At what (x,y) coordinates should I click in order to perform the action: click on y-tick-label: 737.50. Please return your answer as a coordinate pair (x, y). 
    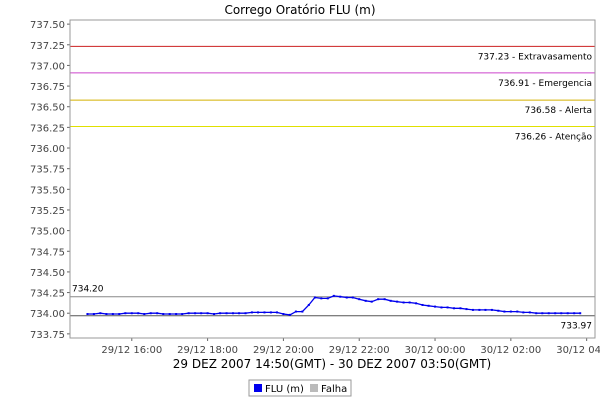
    Looking at the image, I should click on (47, 25).